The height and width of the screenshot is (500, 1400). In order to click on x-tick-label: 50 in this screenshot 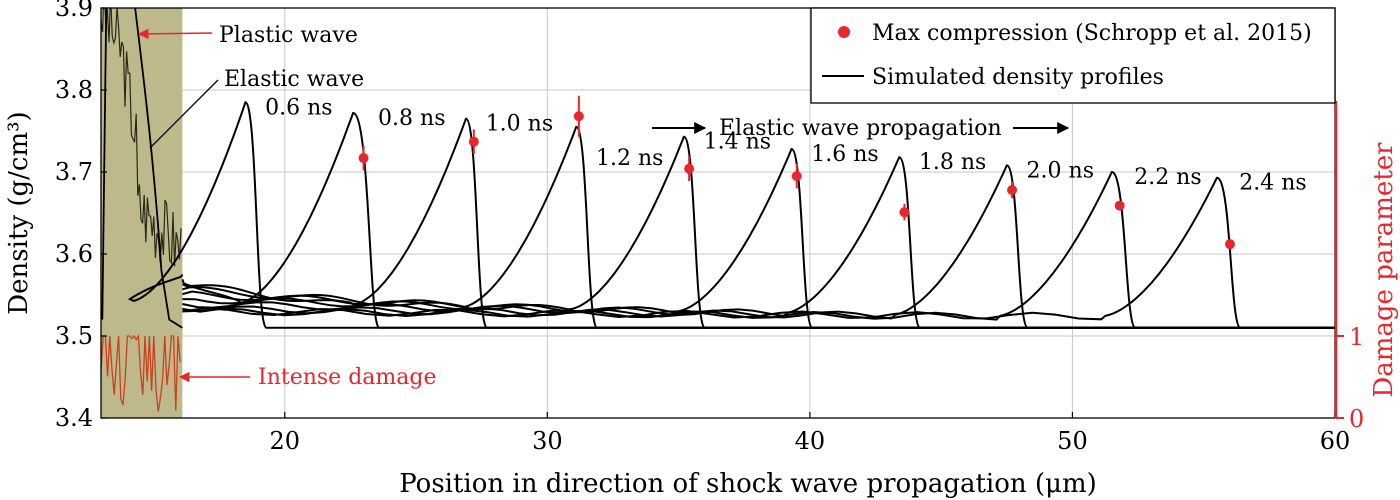, I will do `click(1072, 441)`.